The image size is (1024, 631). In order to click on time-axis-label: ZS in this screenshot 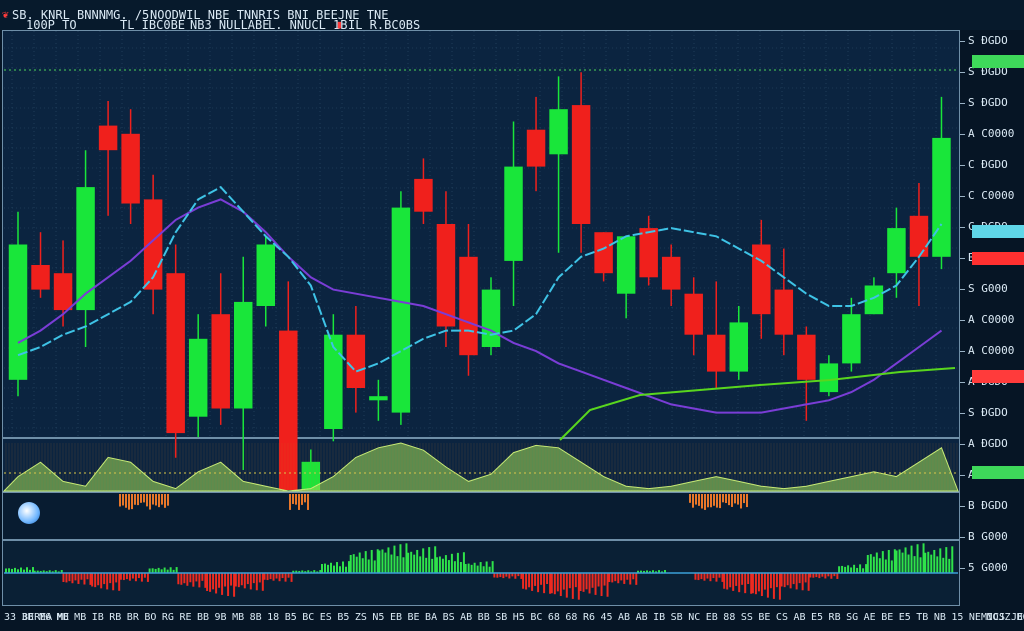, I will do `click(361, 617)`.